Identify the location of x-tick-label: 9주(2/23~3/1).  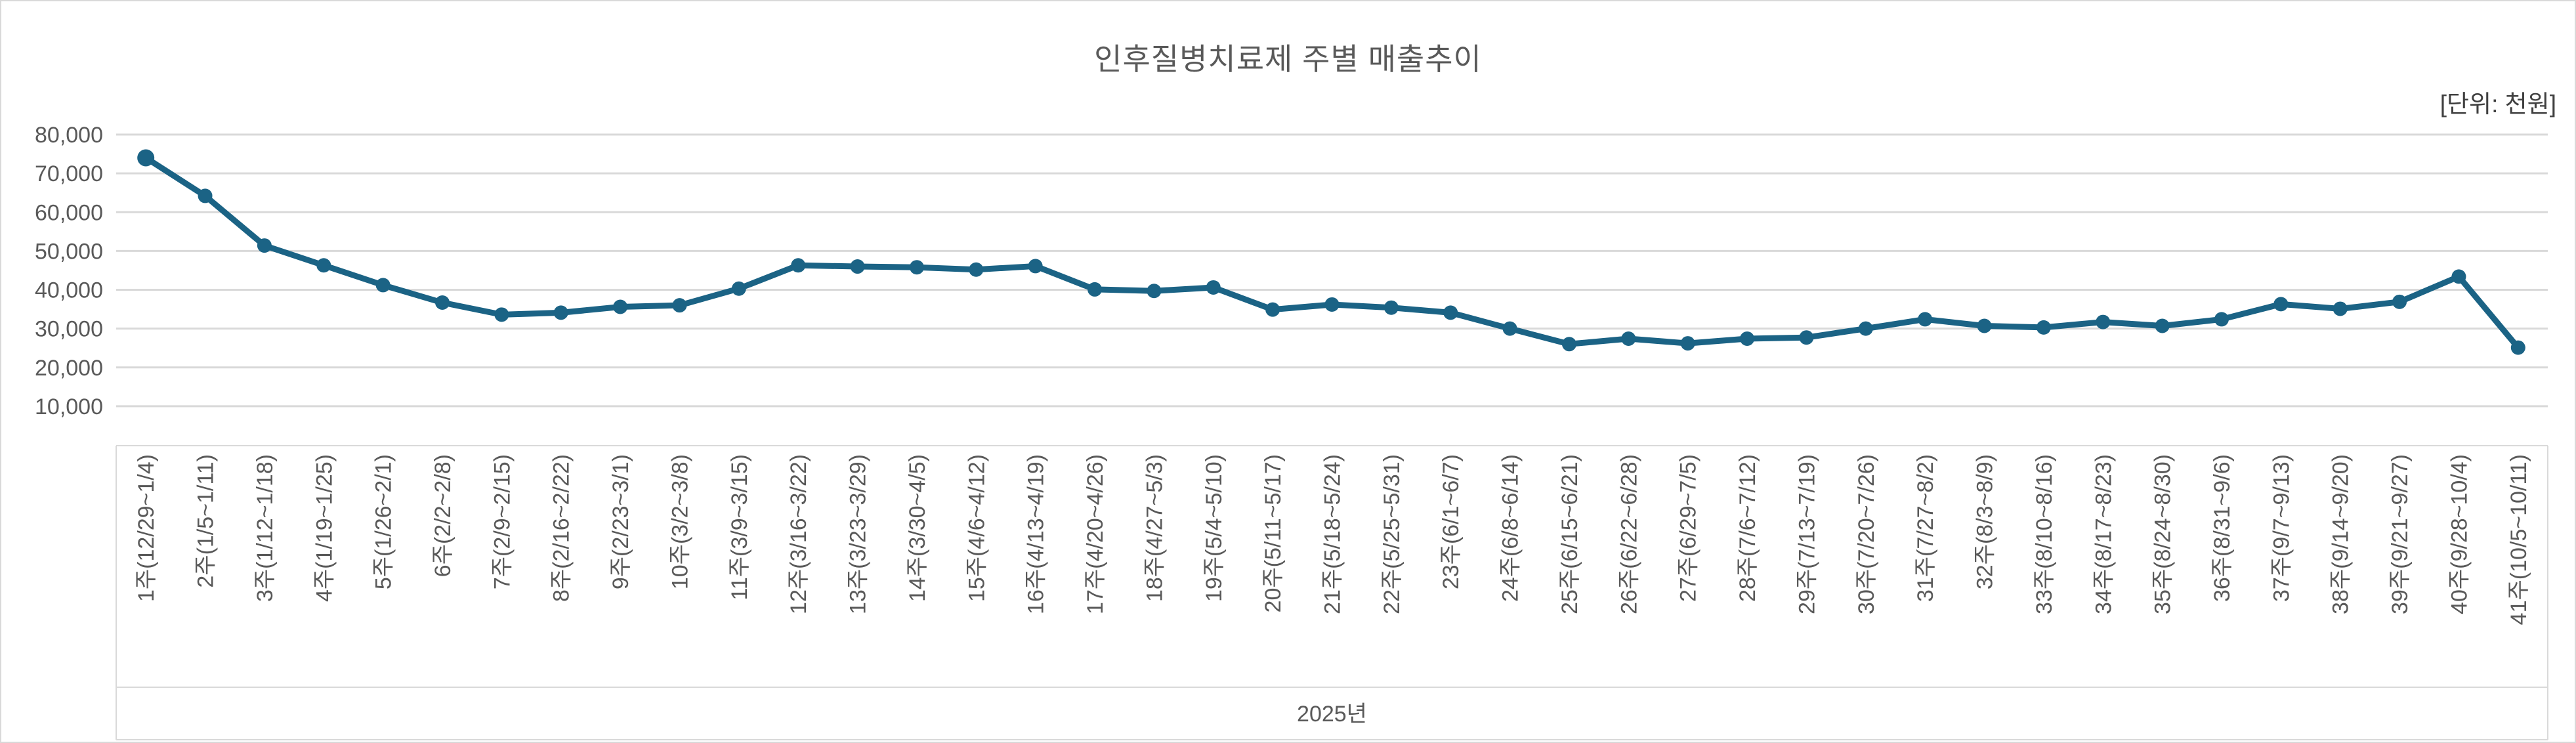
(620, 521).